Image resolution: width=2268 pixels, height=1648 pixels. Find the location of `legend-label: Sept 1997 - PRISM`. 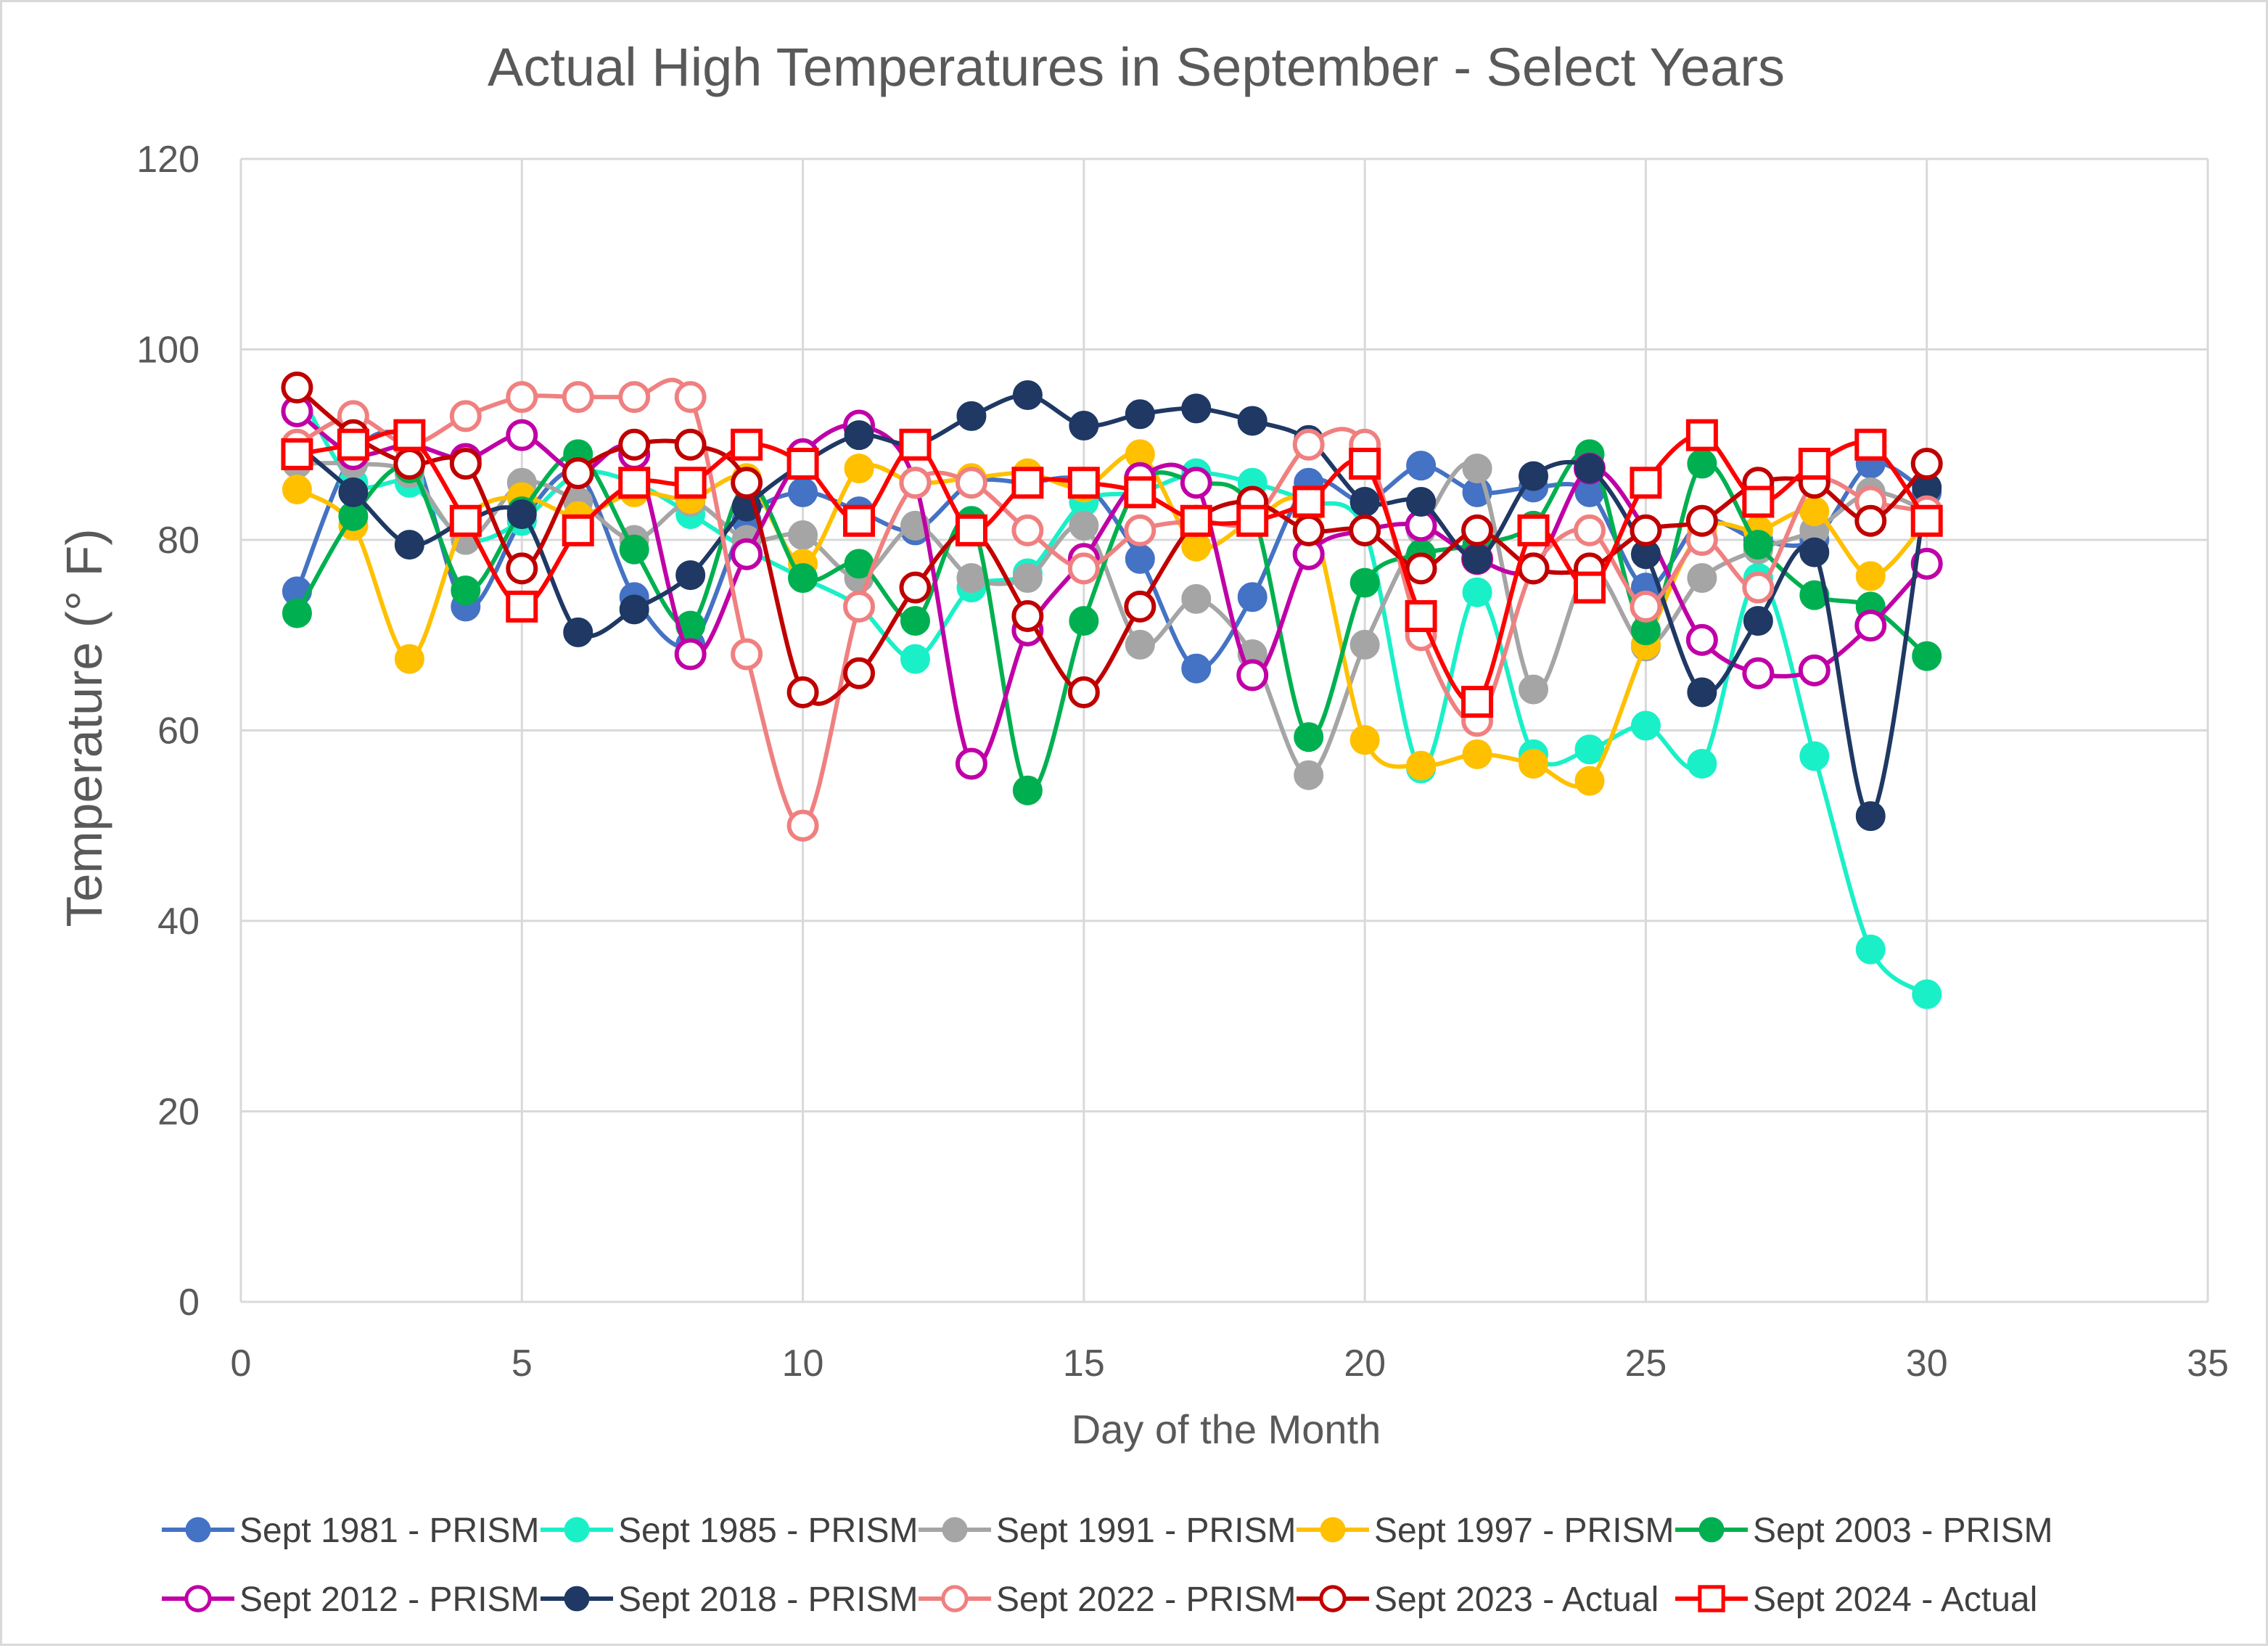

legend-label: Sept 1997 - PRISM is located at coordinates (1525, 1531).